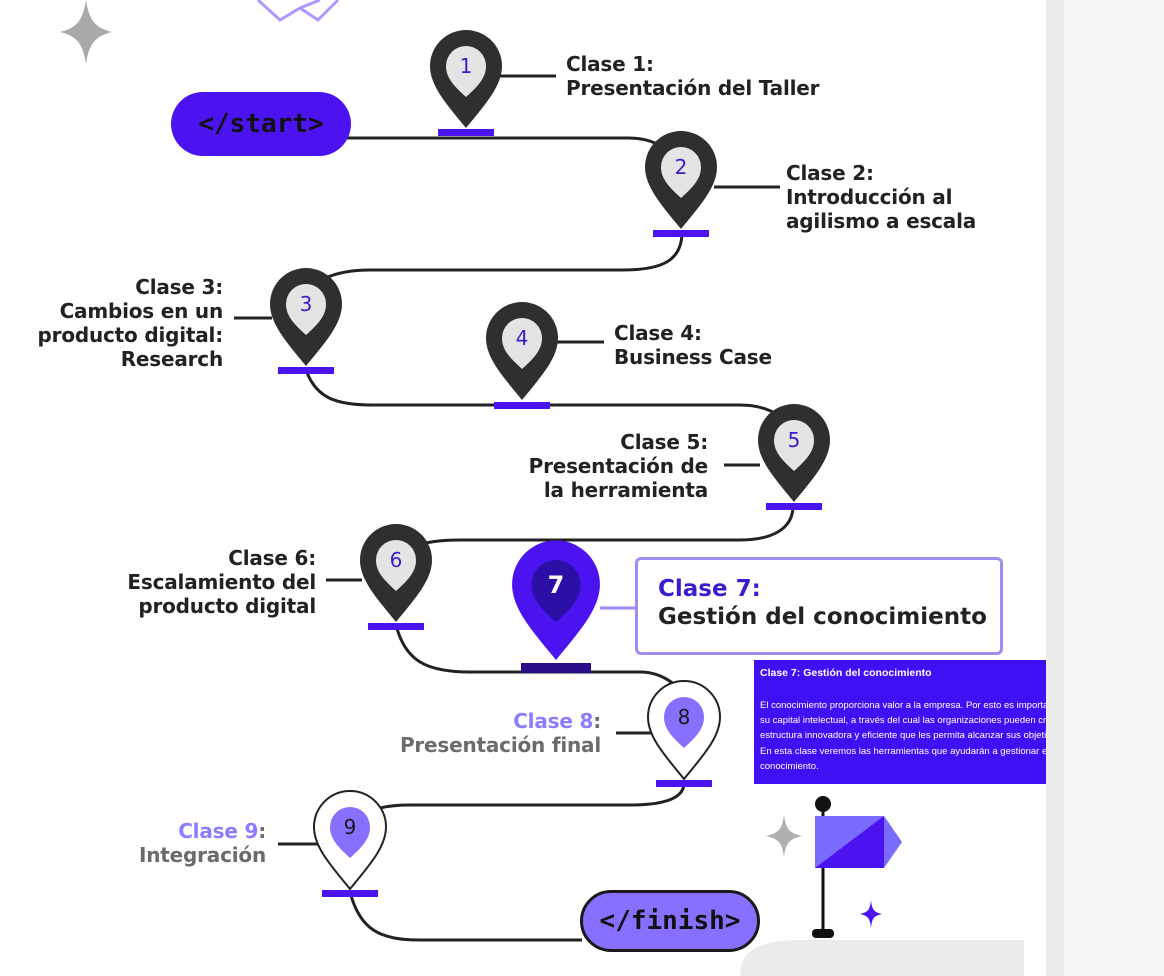 Image resolution: width=1164 pixels, height=976 pixels. What do you see at coordinates (869, 197) in the screenshot?
I see `class-2-title-line1: Introducción al` at bounding box center [869, 197].